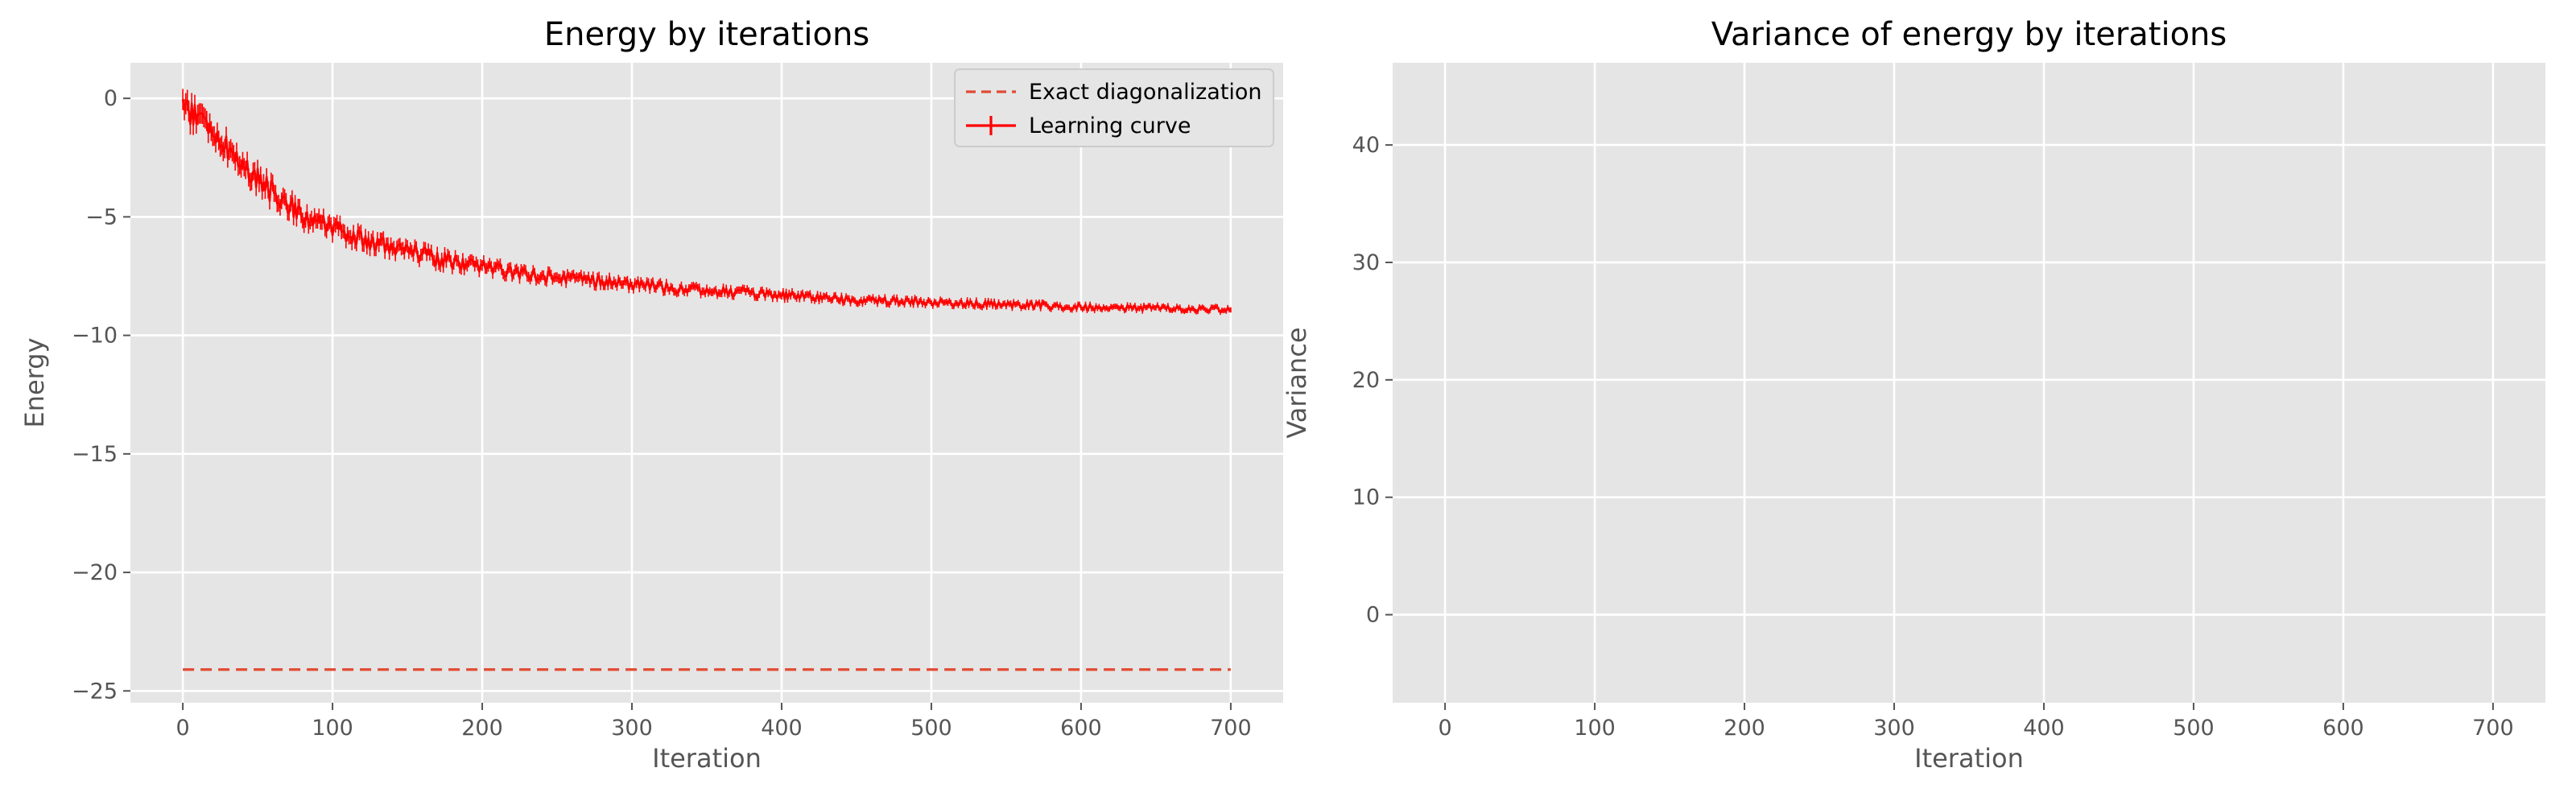  I want to click on chart-title: Variance of energy by iterations, so click(1969, 34).